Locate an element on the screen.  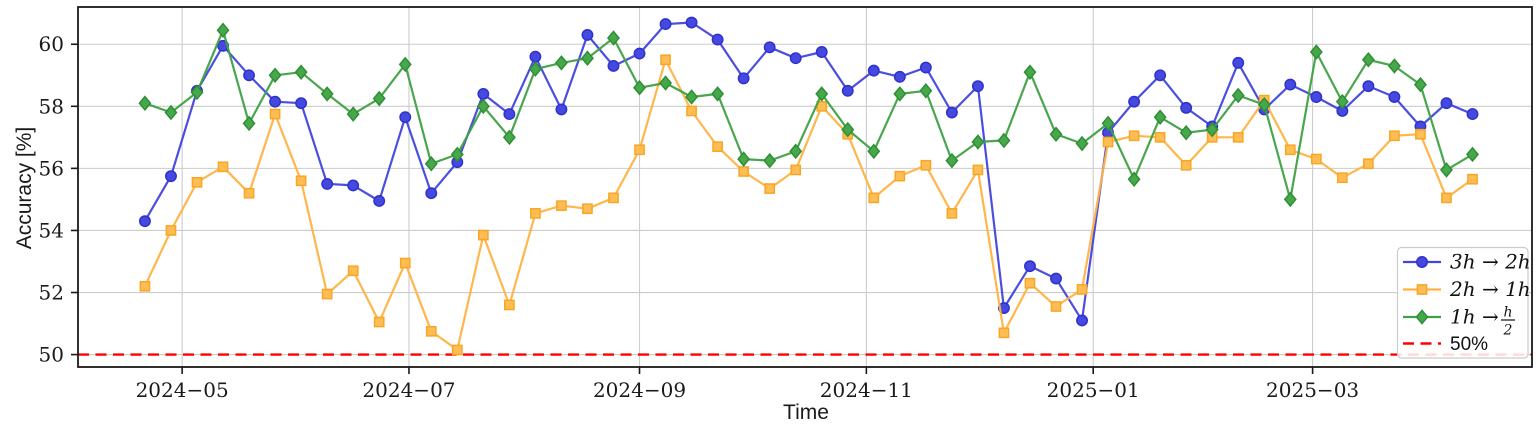
legend-entry: 3h → 2h is located at coordinates (1467, 262).